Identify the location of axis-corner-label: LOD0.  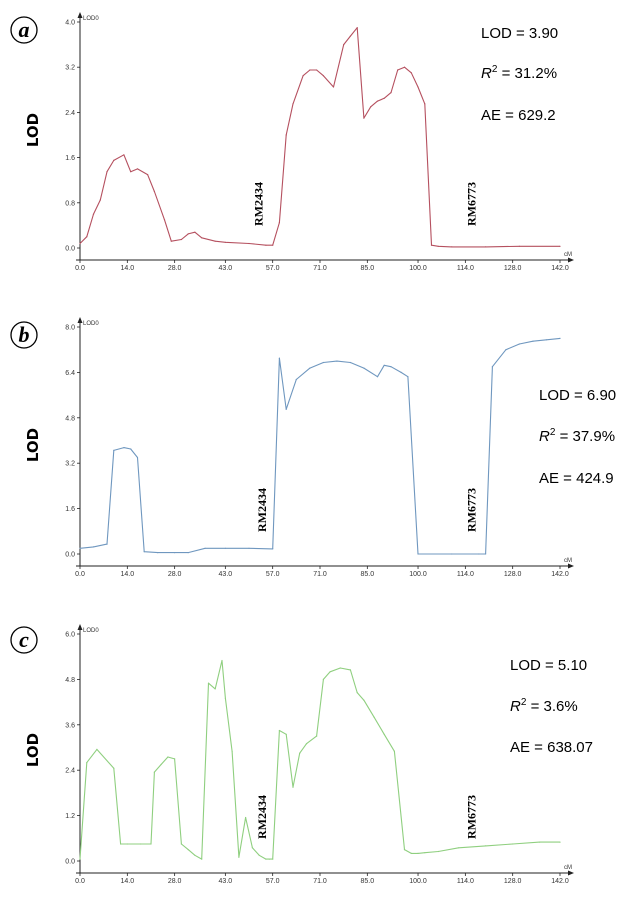
(91, 631).